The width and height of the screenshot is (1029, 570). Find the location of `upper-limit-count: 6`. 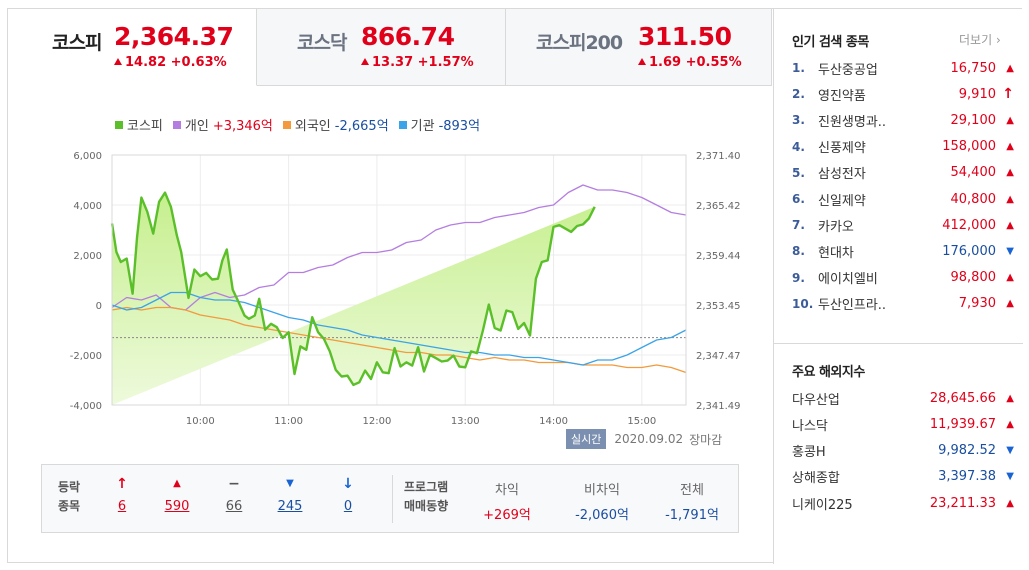

upper-limit-count: 6 is located at coordinates (122, 506).